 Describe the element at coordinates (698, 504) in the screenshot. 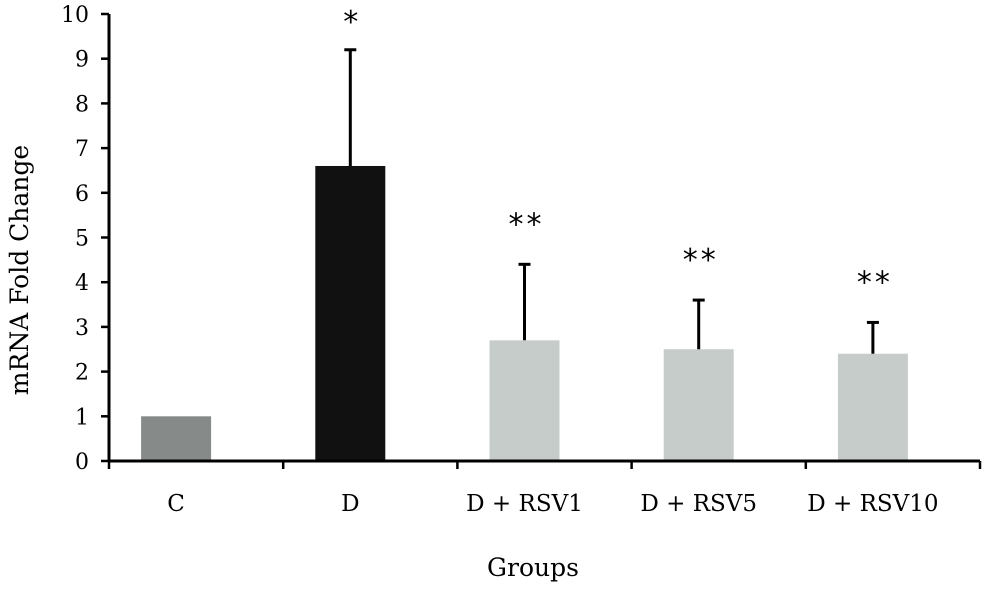

I see `x-tick-label: D + RSV5` at that location.